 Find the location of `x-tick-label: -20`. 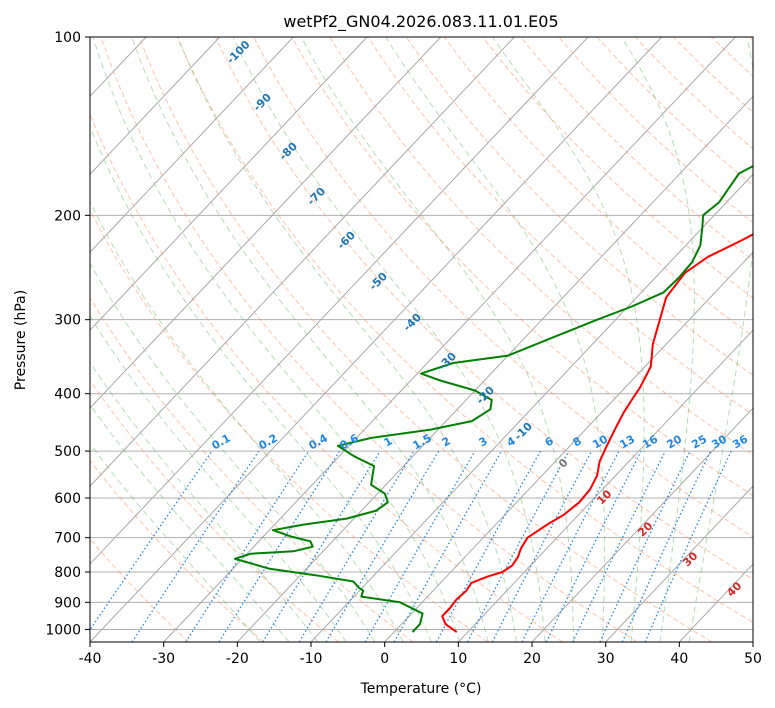

x-tick-label: -20 is located at coordinates (237, 659).